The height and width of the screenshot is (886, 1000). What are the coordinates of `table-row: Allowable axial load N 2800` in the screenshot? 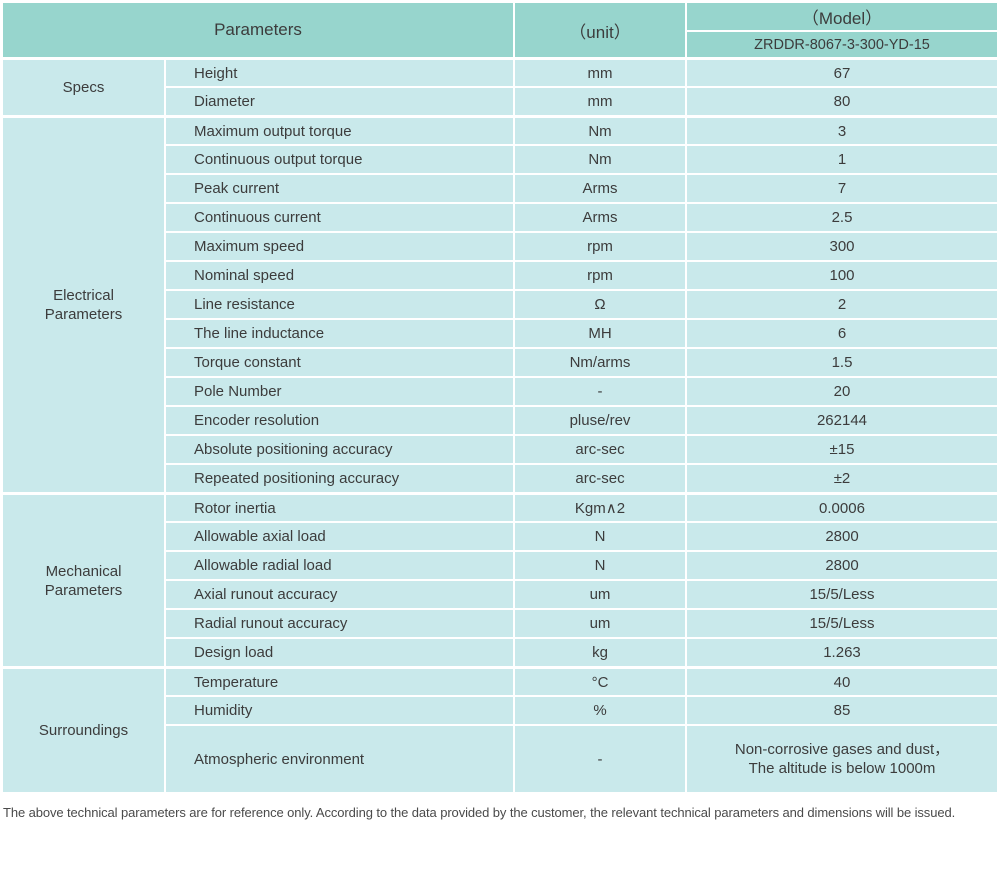 It's located at (500, 536).